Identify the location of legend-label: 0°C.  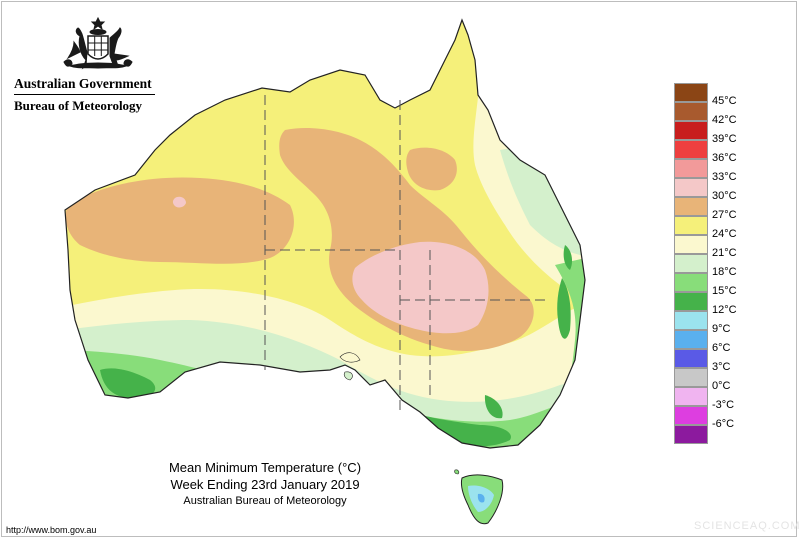
(721, 386).